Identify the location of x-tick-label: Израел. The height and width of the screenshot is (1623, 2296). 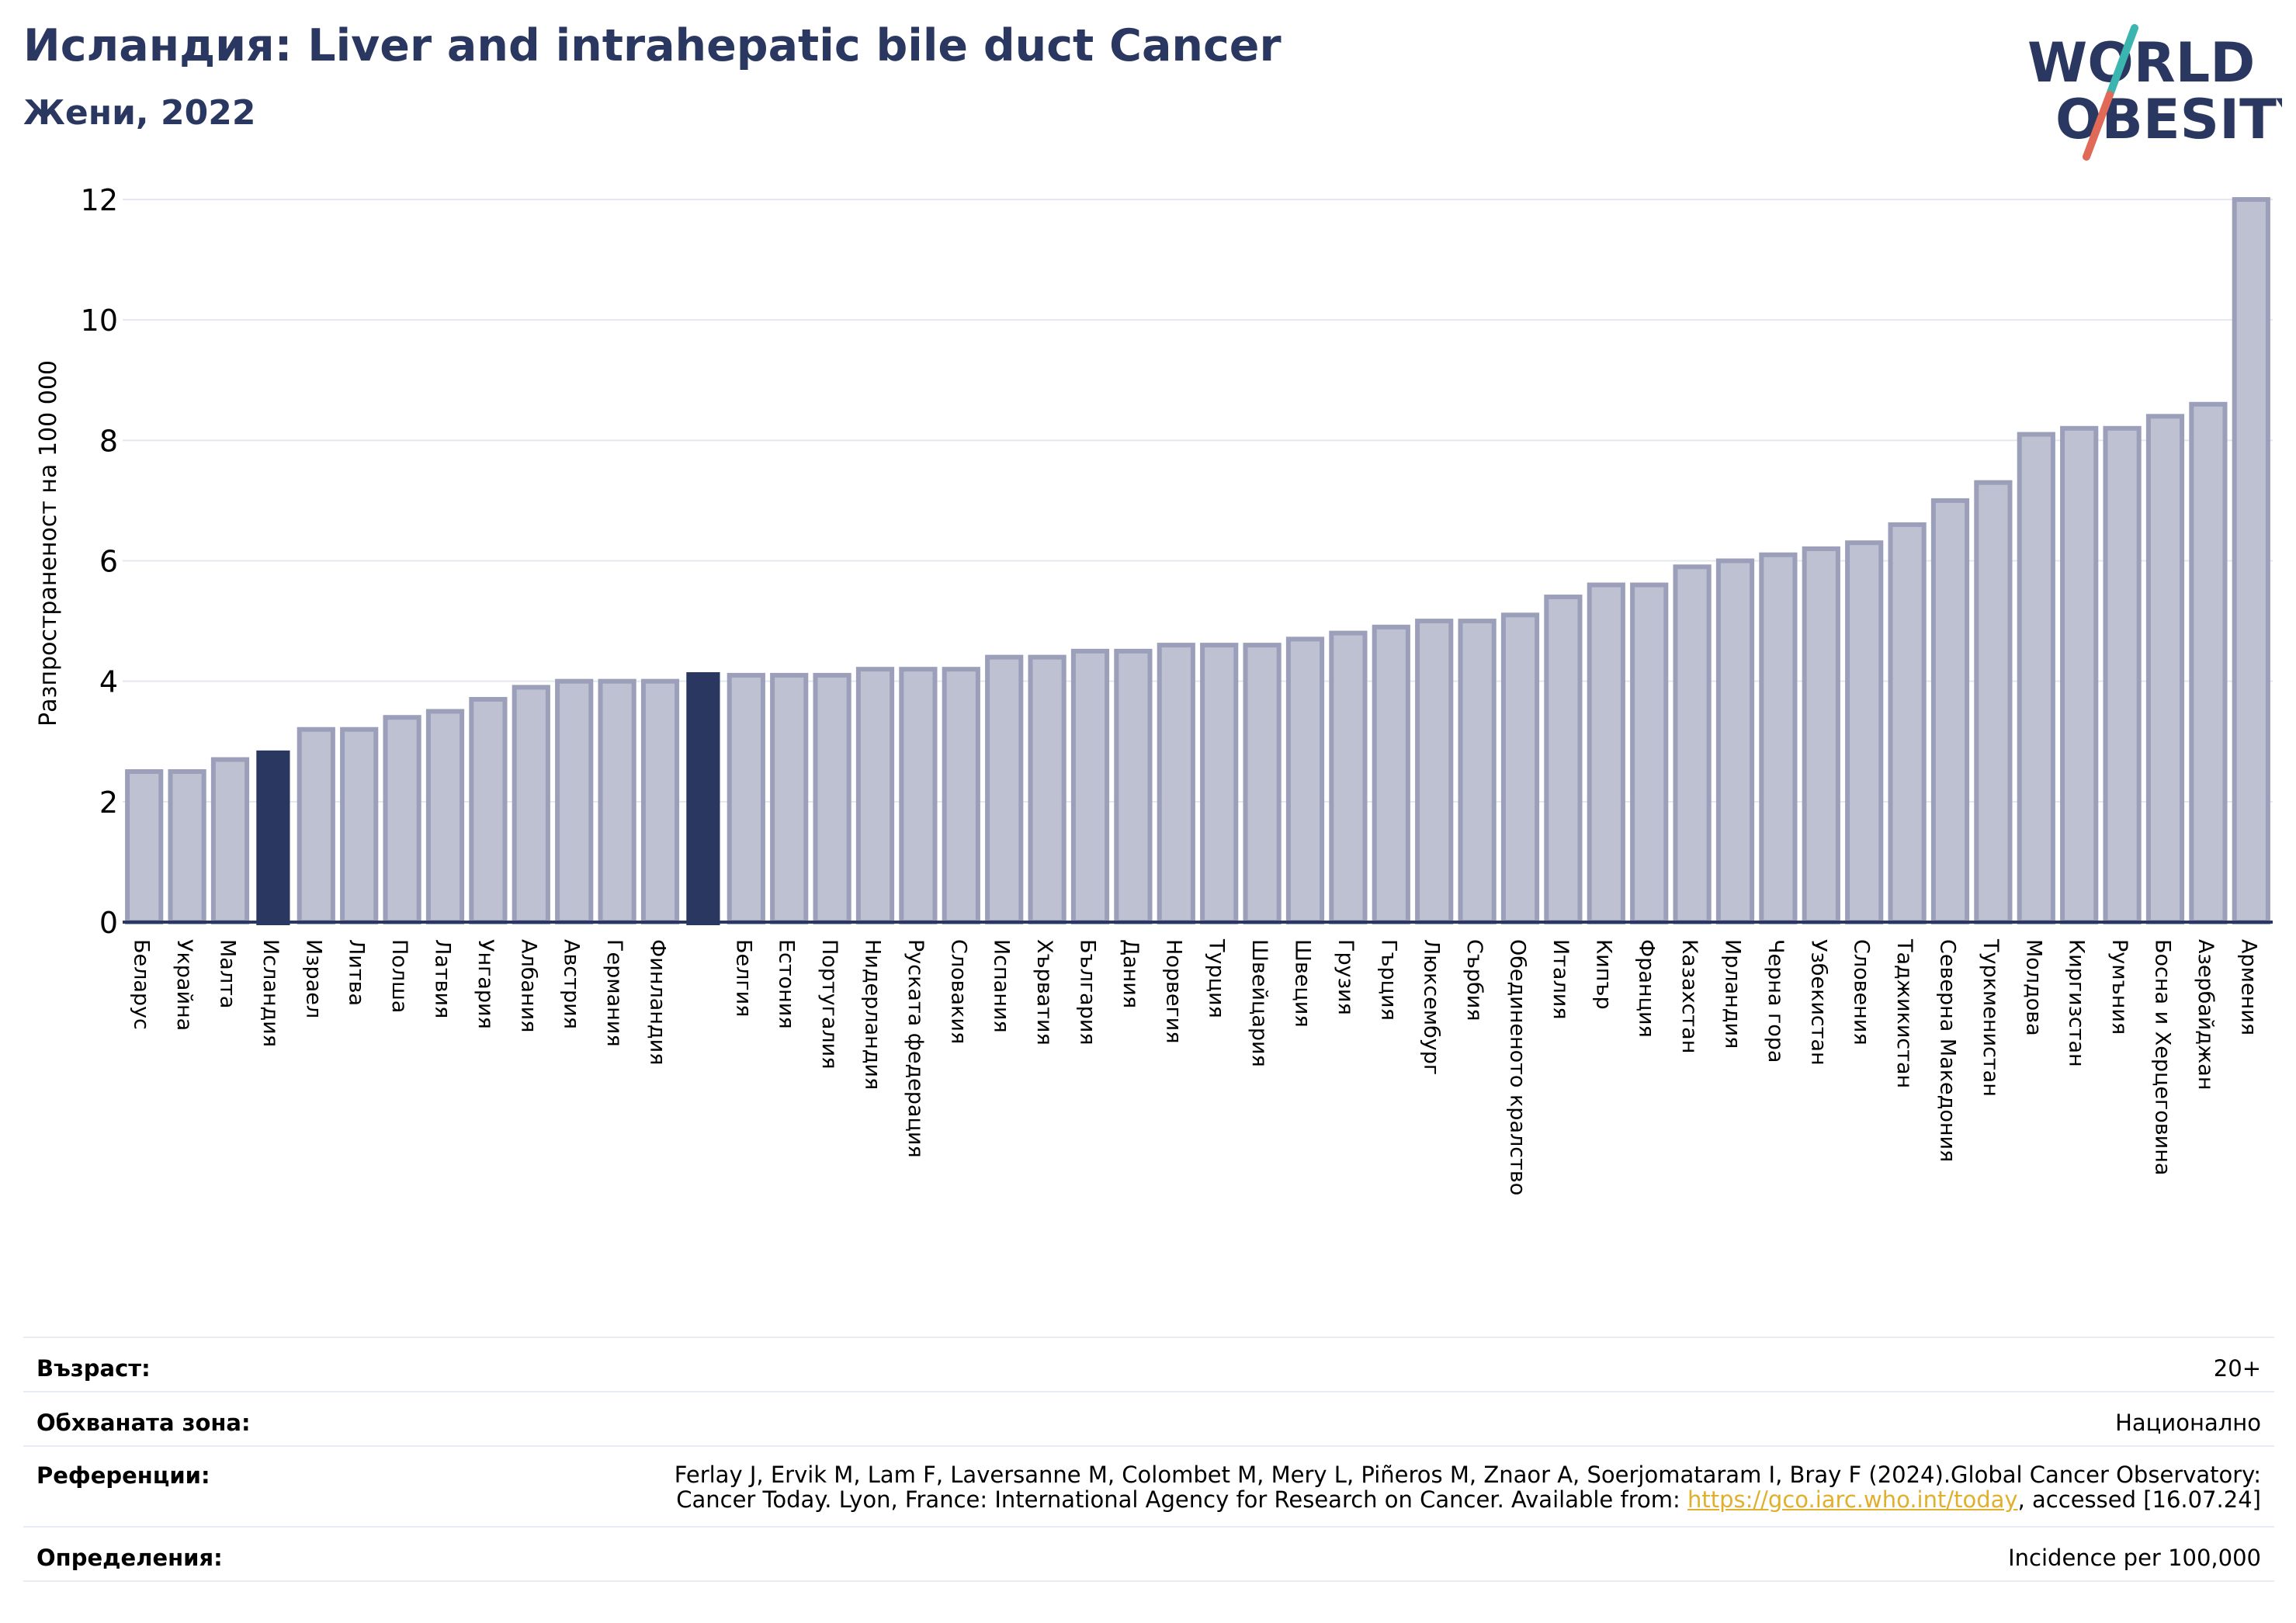
(313, 978).